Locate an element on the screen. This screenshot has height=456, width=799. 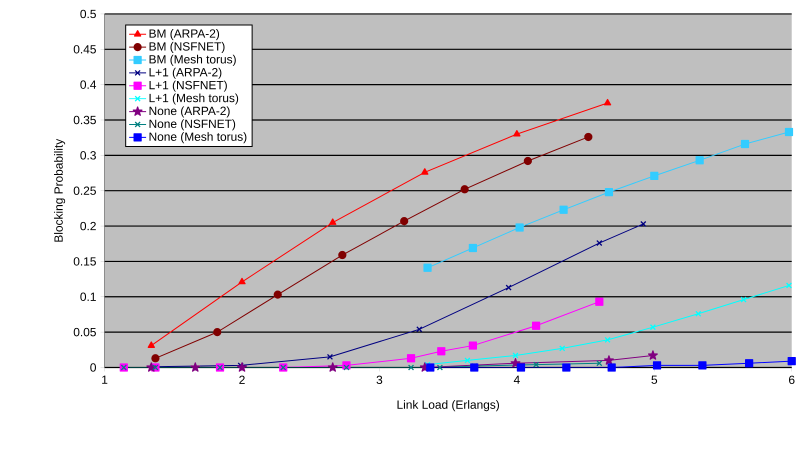
y-tick-label: 0.1 is located at coordinates (88, 296).